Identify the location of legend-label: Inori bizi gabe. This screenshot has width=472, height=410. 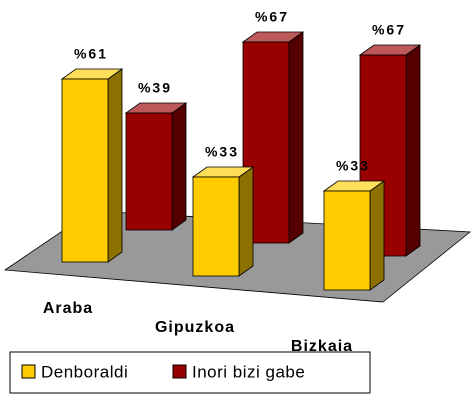
(248, 371).